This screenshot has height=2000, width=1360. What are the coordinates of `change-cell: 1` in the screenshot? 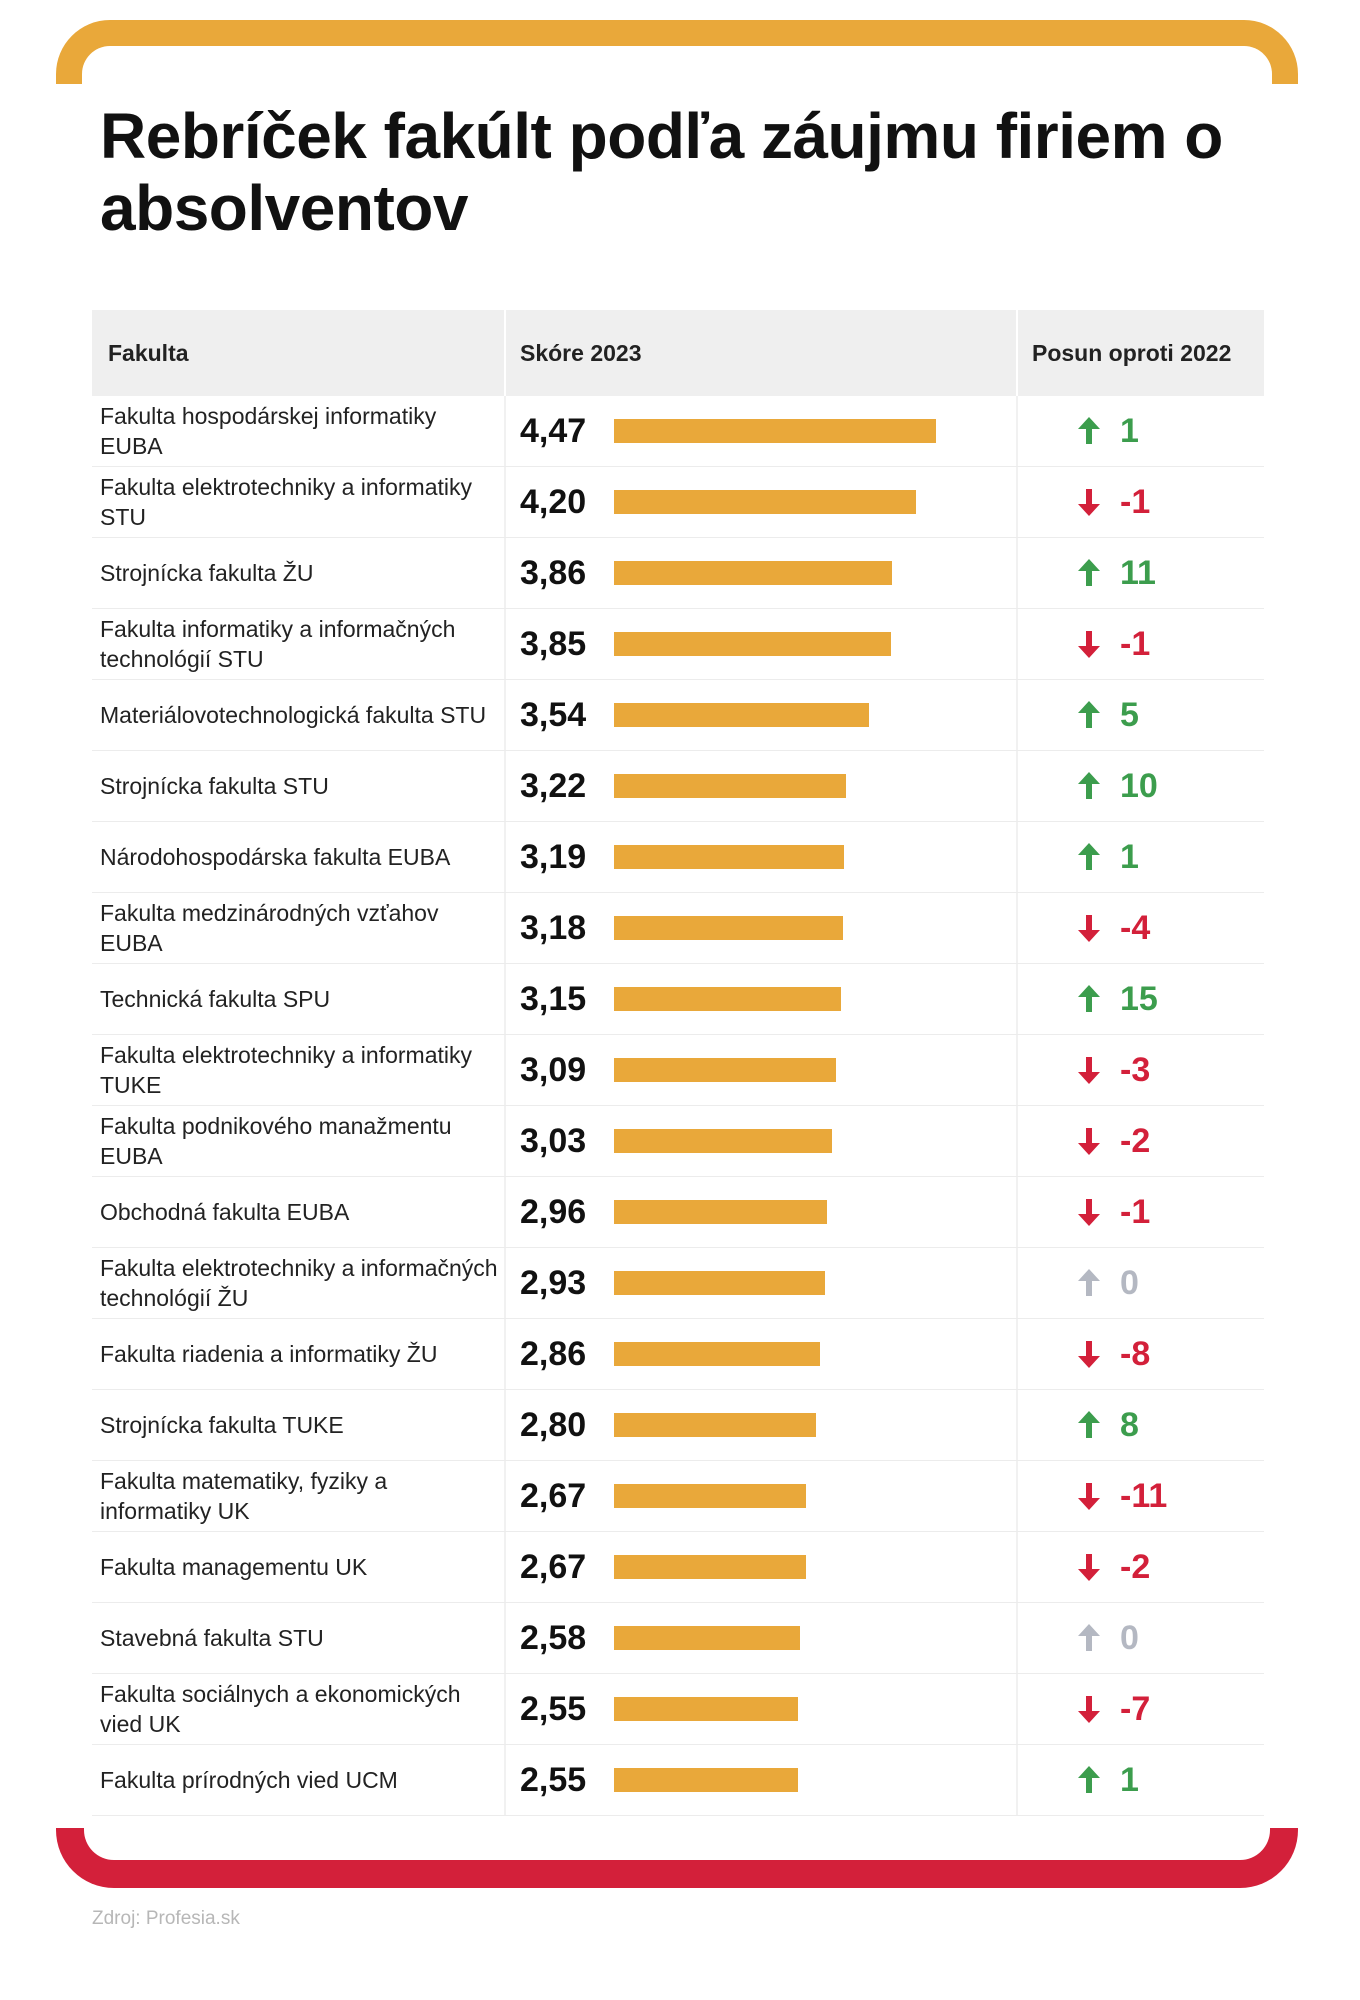 It's located at (1141, 857).